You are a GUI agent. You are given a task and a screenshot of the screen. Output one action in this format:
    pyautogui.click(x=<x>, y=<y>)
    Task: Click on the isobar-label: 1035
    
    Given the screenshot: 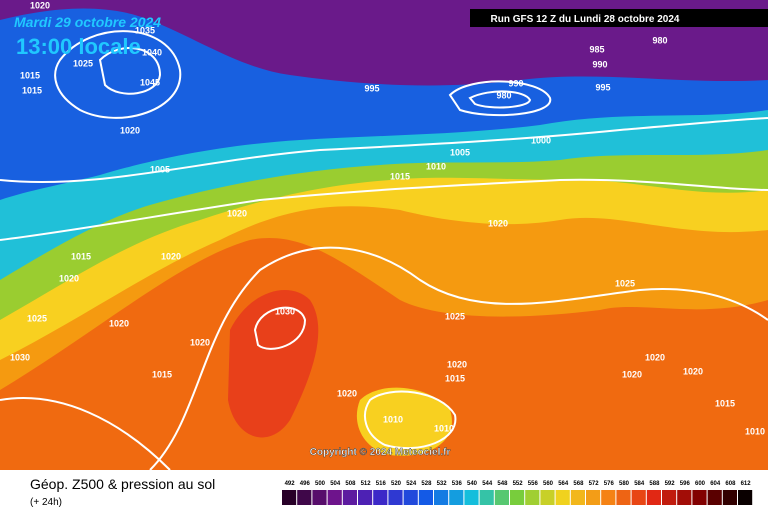 What is the action you would take?
    pyautogui.click(x=145, y=30)
    